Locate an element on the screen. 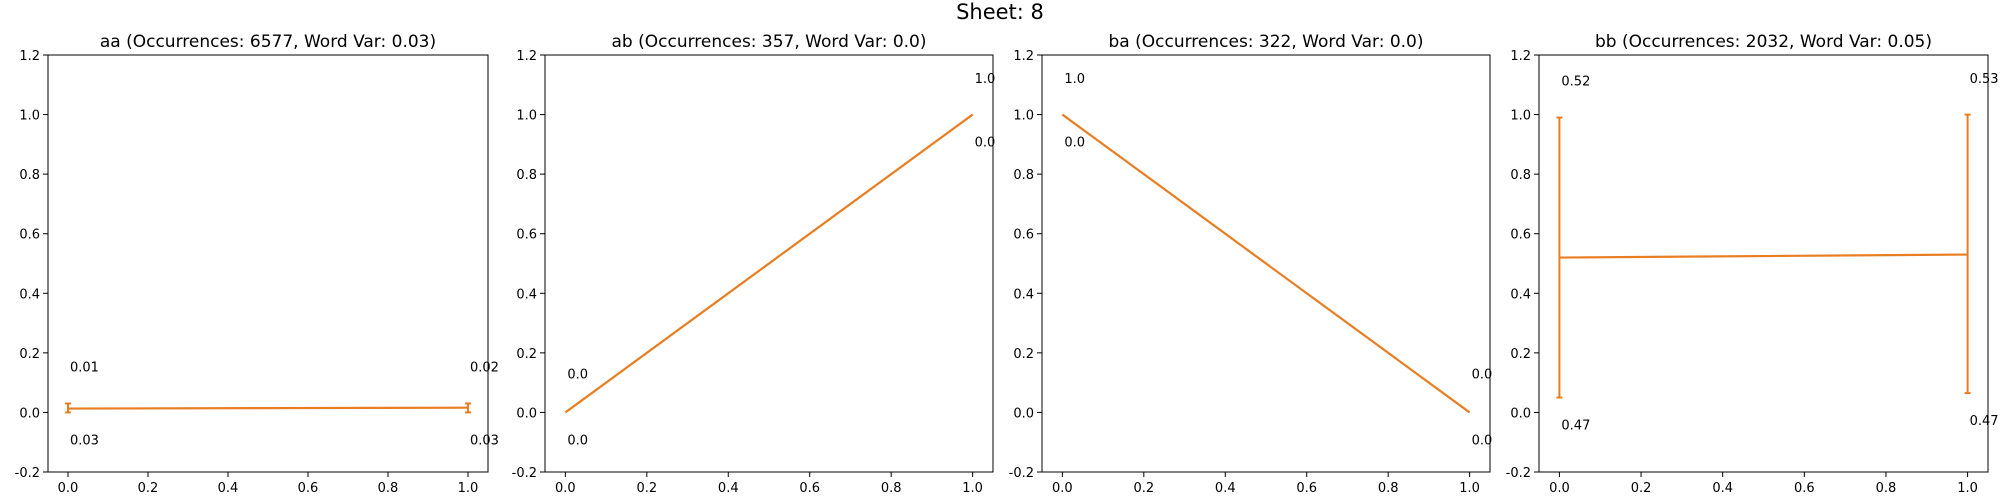  subplot-title: ab (Occurrences: 357, Word Var: 0.0) is located at coordinates (769, 42).